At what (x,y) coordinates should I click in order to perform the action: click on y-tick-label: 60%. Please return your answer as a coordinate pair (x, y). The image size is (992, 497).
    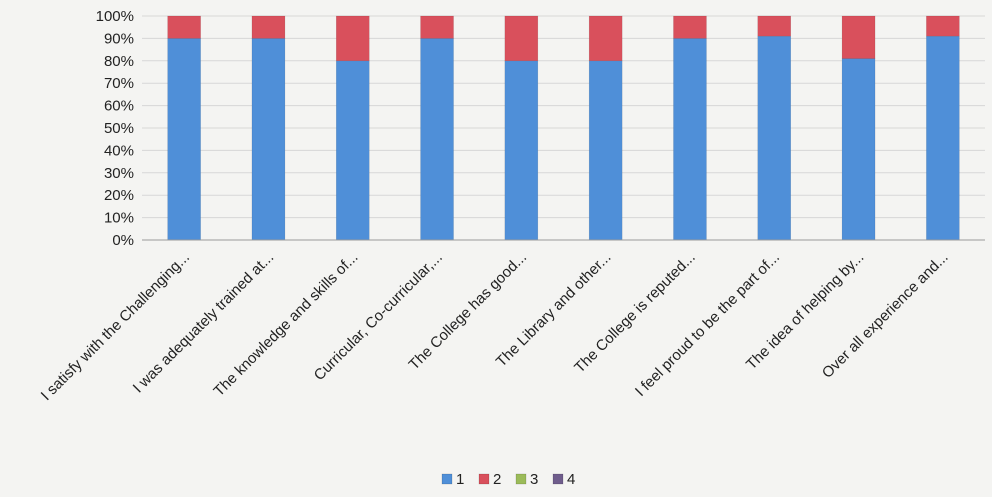
    Looking at the image, I should click on (119, 106).